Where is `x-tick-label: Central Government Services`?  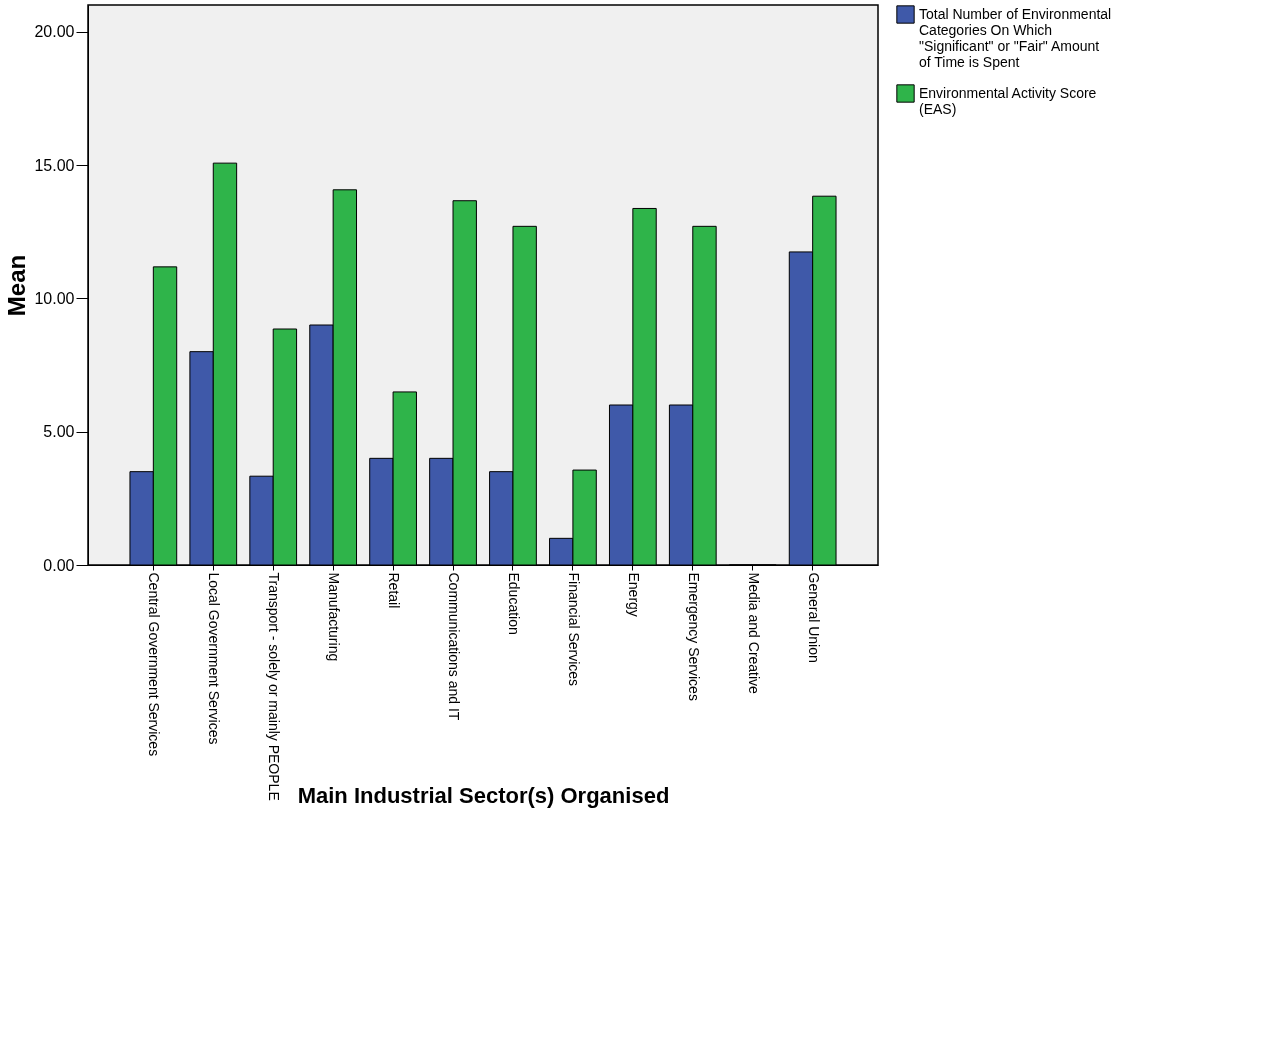
x-tick-label: Central Government Services is located at coordinates (154, 664).